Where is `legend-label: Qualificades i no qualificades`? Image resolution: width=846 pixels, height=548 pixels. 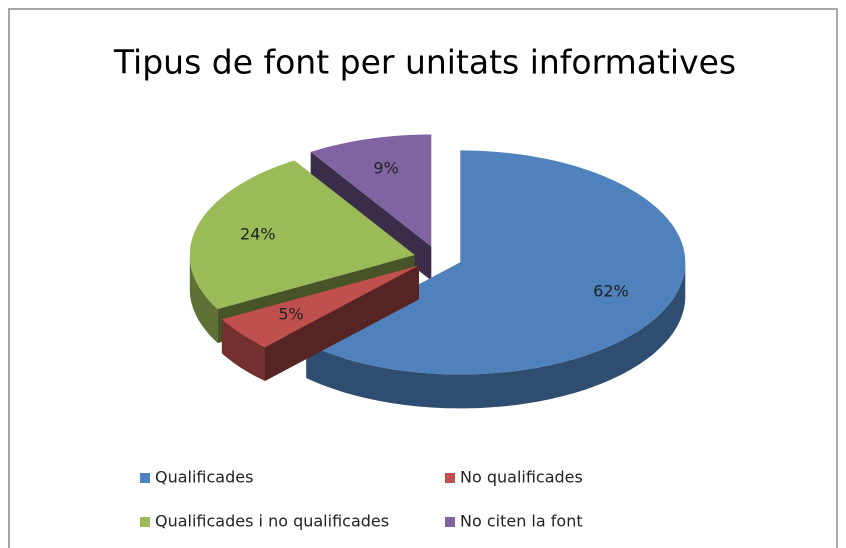
legend-label: Qualificades i no qualificades is located at coordinates (272, 521).